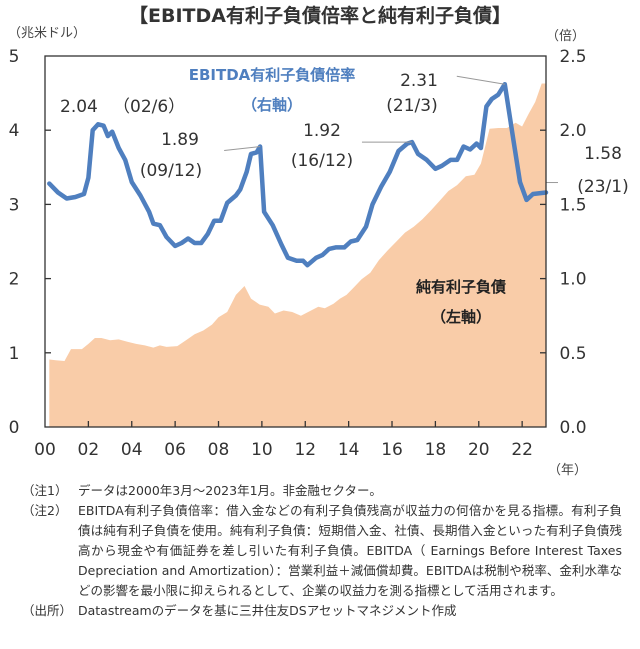  I want to click on ratio-series-axis-label: （右軸）, so click(272, 105).